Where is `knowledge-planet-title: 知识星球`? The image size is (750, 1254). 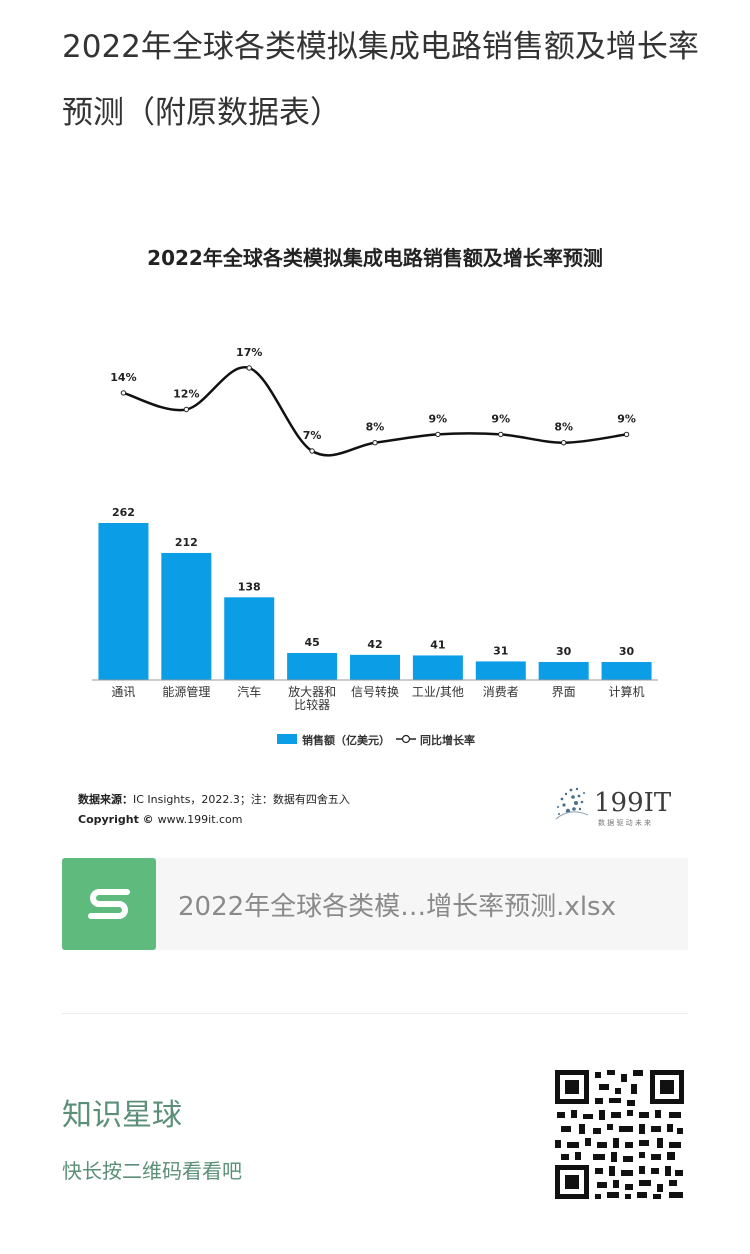
knowledge-planet-title: 知识星球 is located at coordinates (122, 1115).